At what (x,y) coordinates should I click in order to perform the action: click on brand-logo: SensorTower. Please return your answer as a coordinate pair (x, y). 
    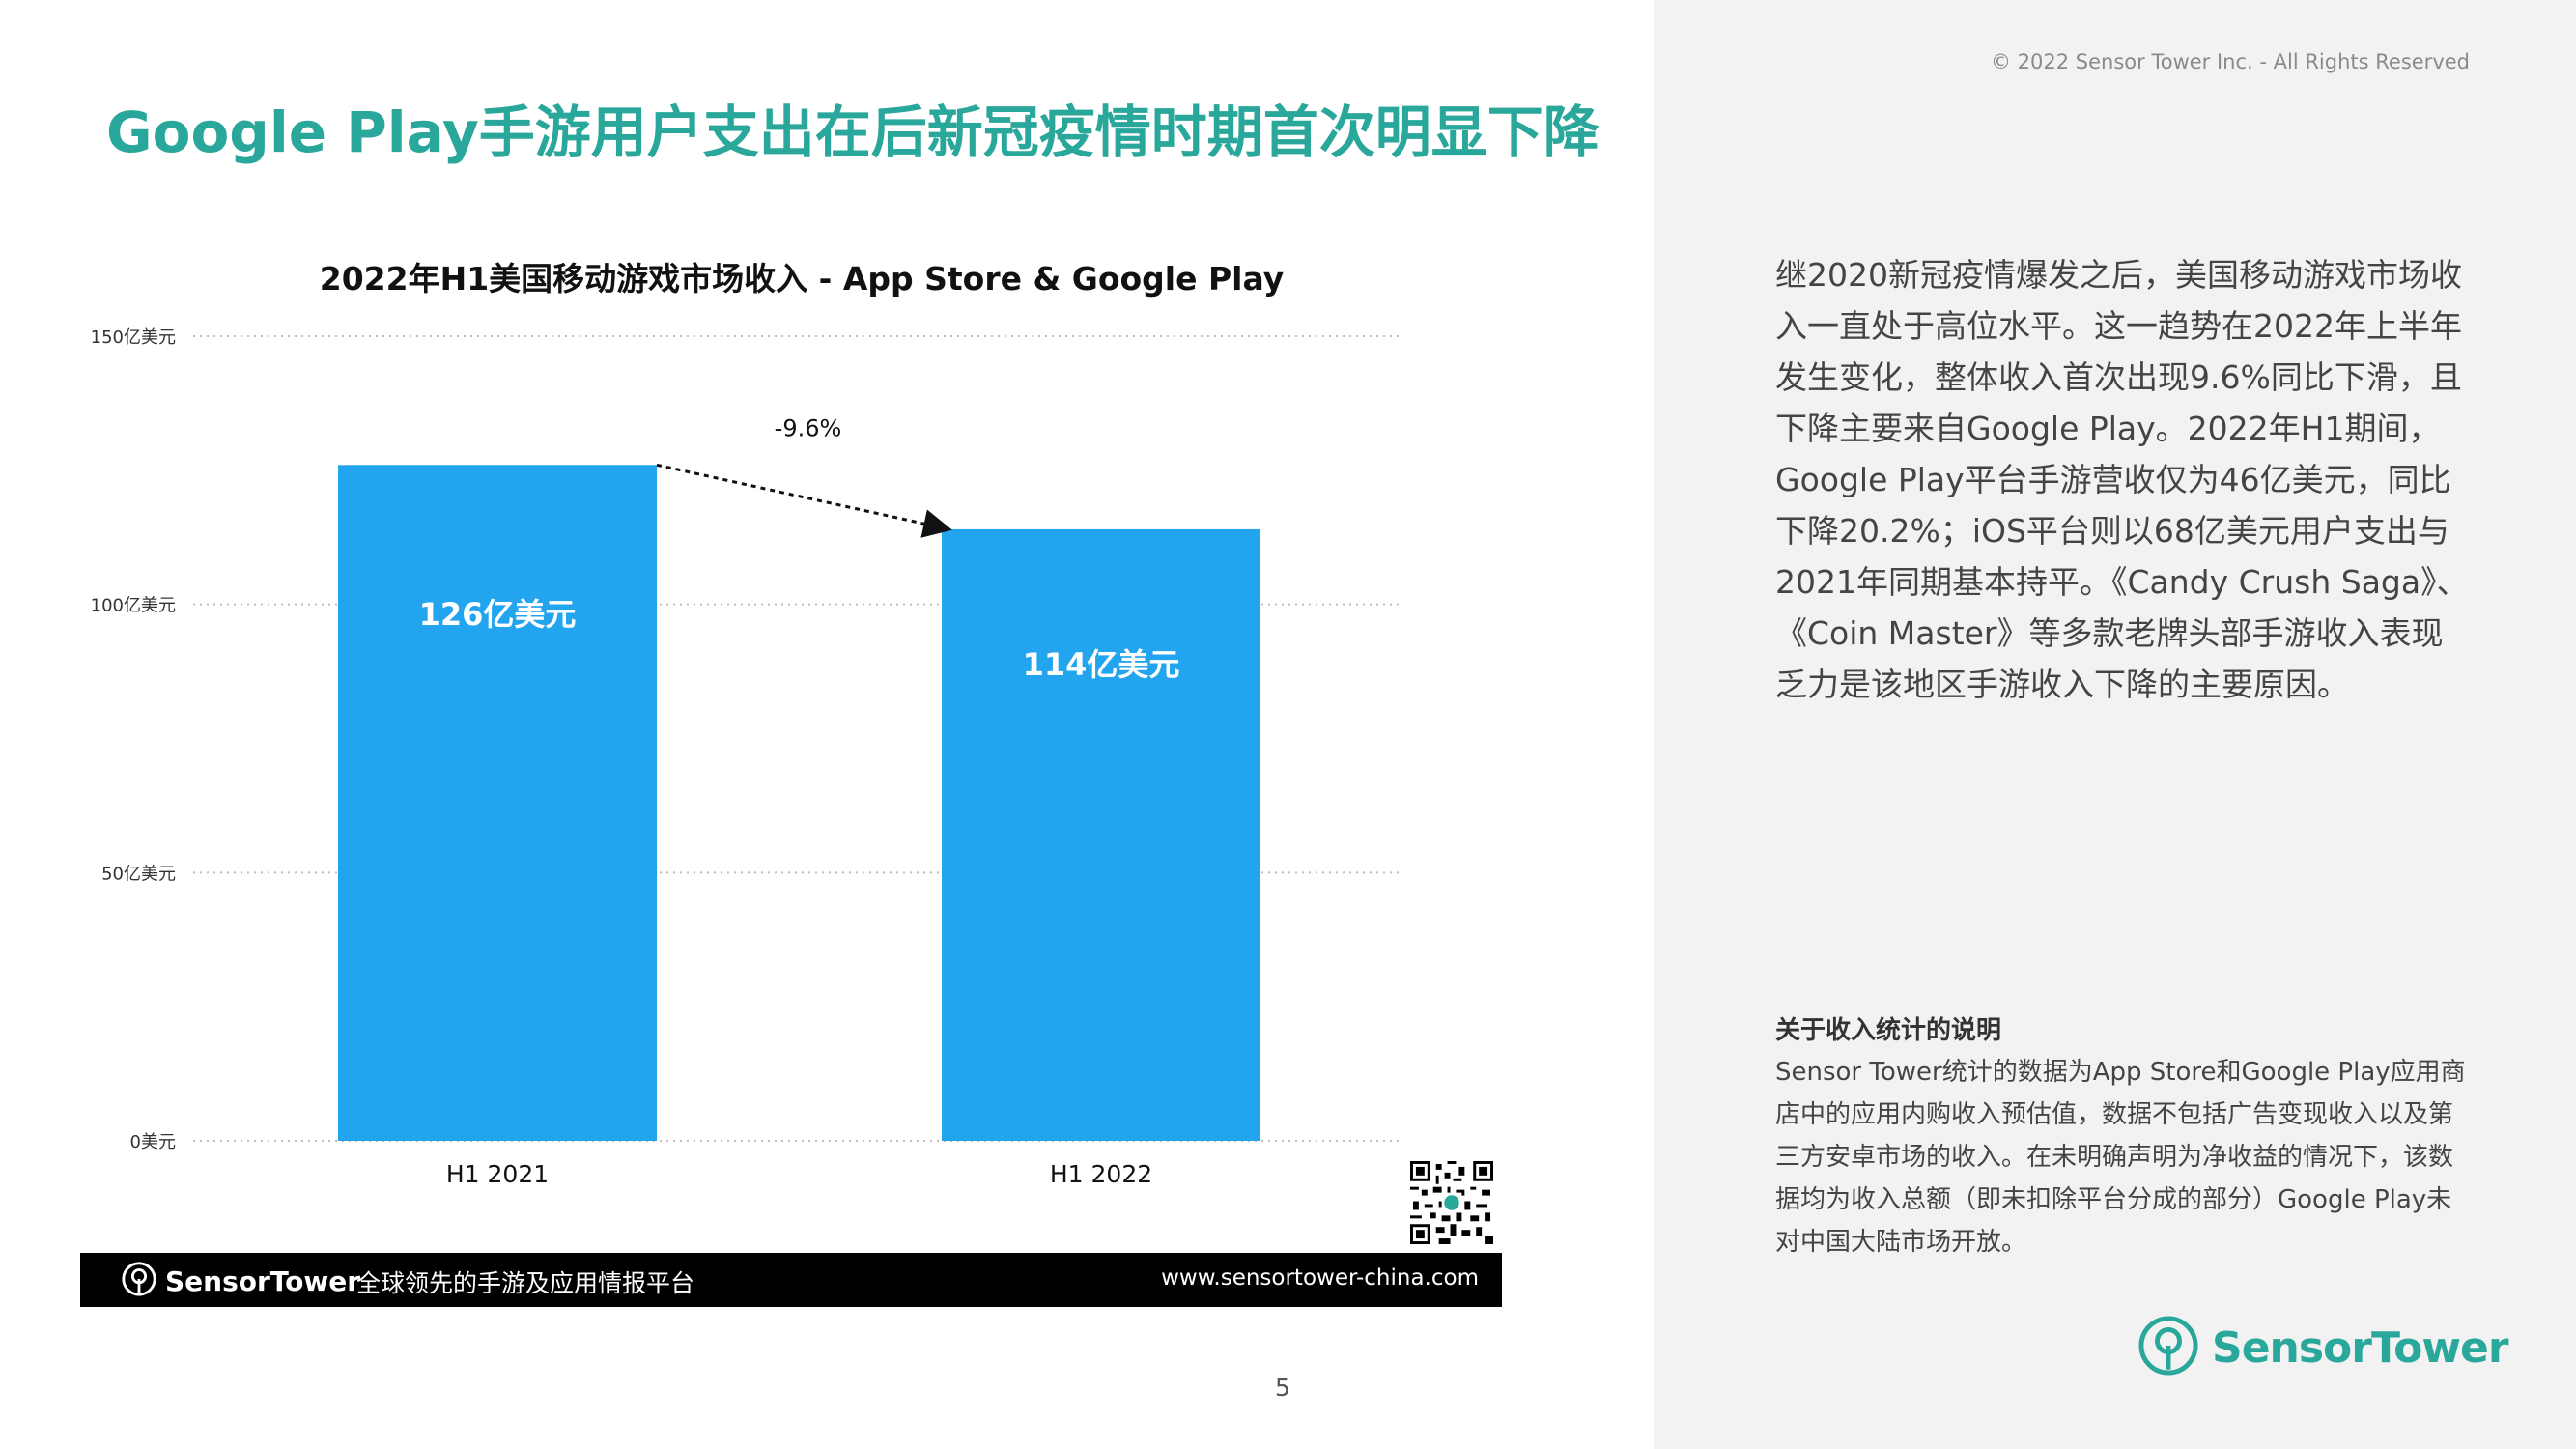
    Looking at the image, I should click on (2323, 1347).